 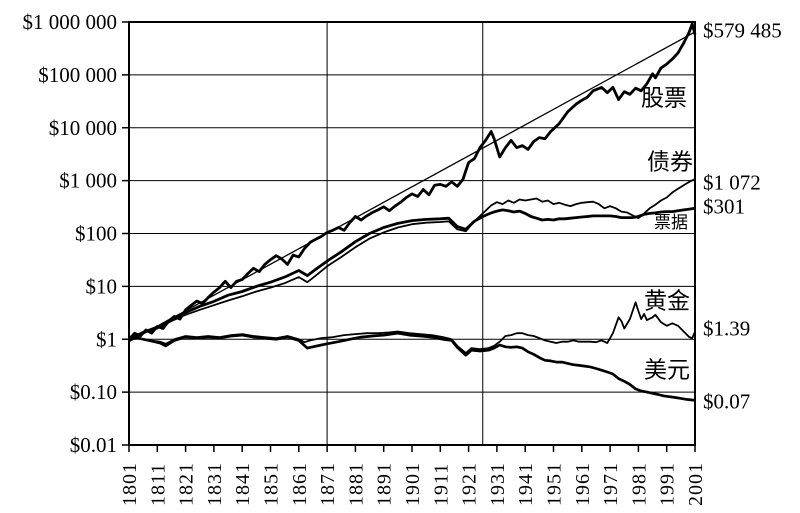 What do you see at coordinates (102, 286) in the screenshot?
I see `y-tick-label: $10` at bounding box center [102, 286].